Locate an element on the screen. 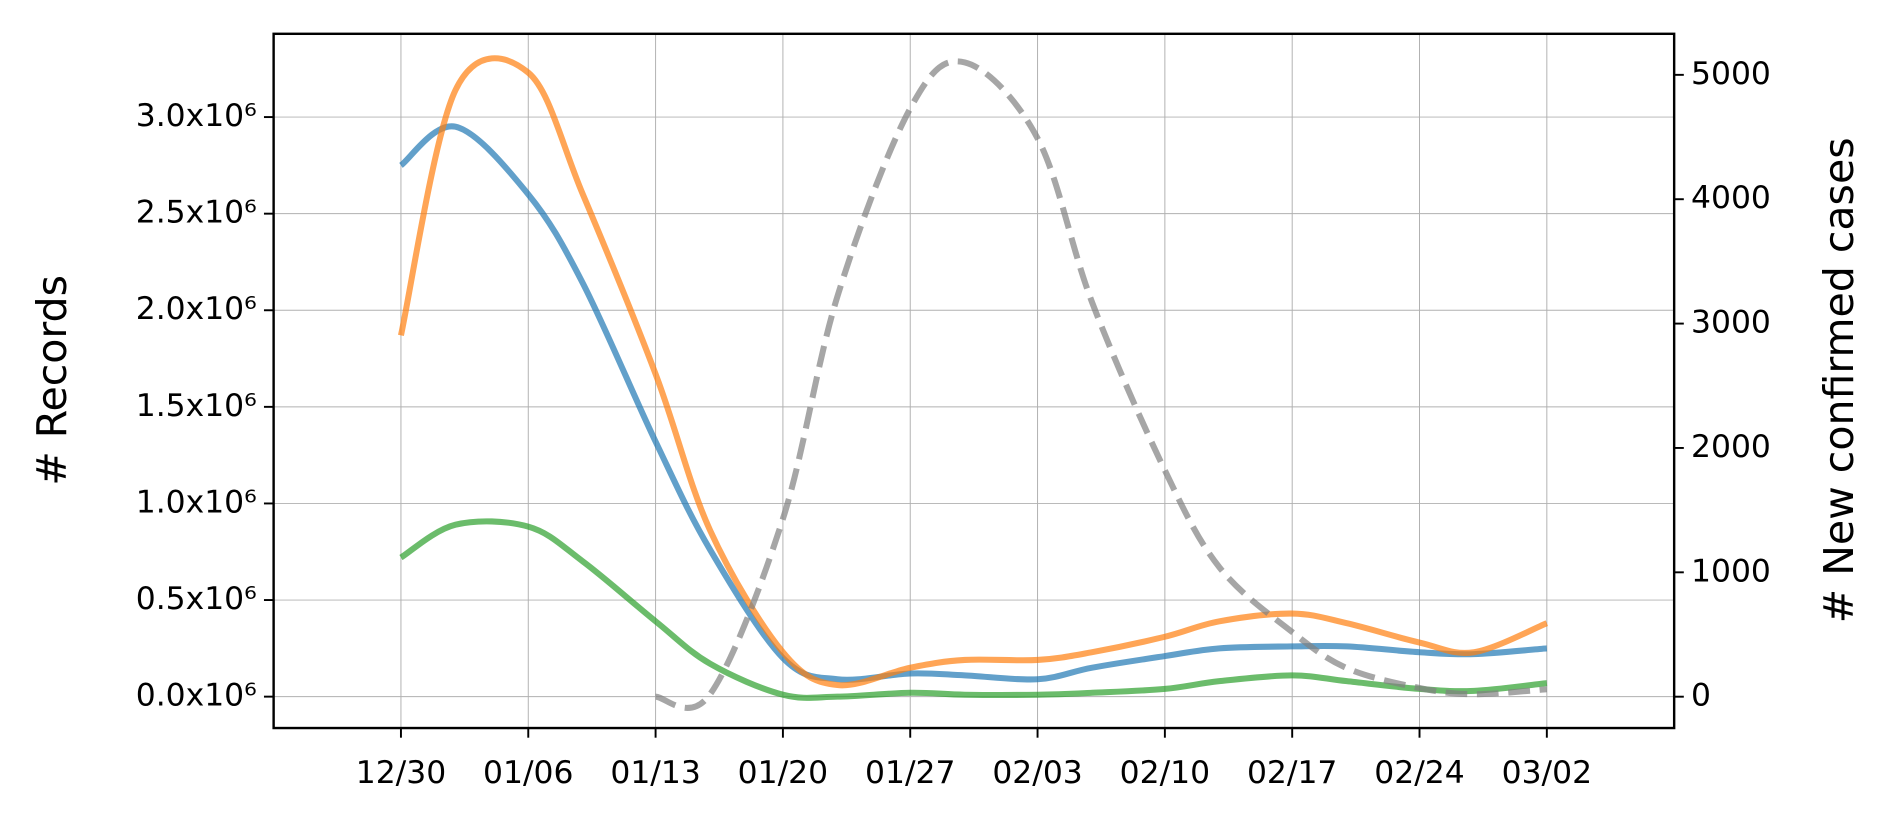  y-tick-label: 1.5x10⁶ is located at coordinates (196, 406).